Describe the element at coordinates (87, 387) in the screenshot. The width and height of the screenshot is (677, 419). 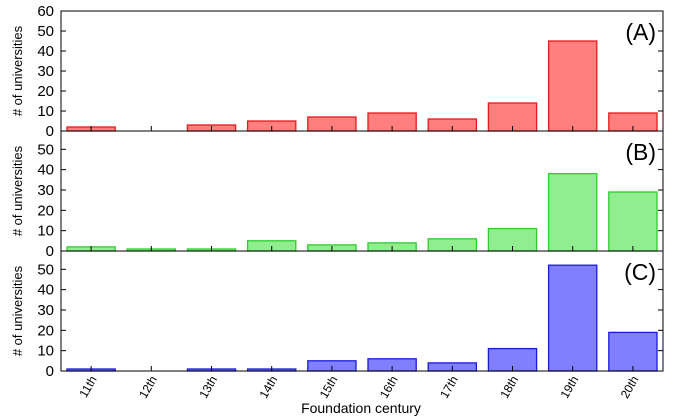
I see `x-tick-label: 11th` at that location.